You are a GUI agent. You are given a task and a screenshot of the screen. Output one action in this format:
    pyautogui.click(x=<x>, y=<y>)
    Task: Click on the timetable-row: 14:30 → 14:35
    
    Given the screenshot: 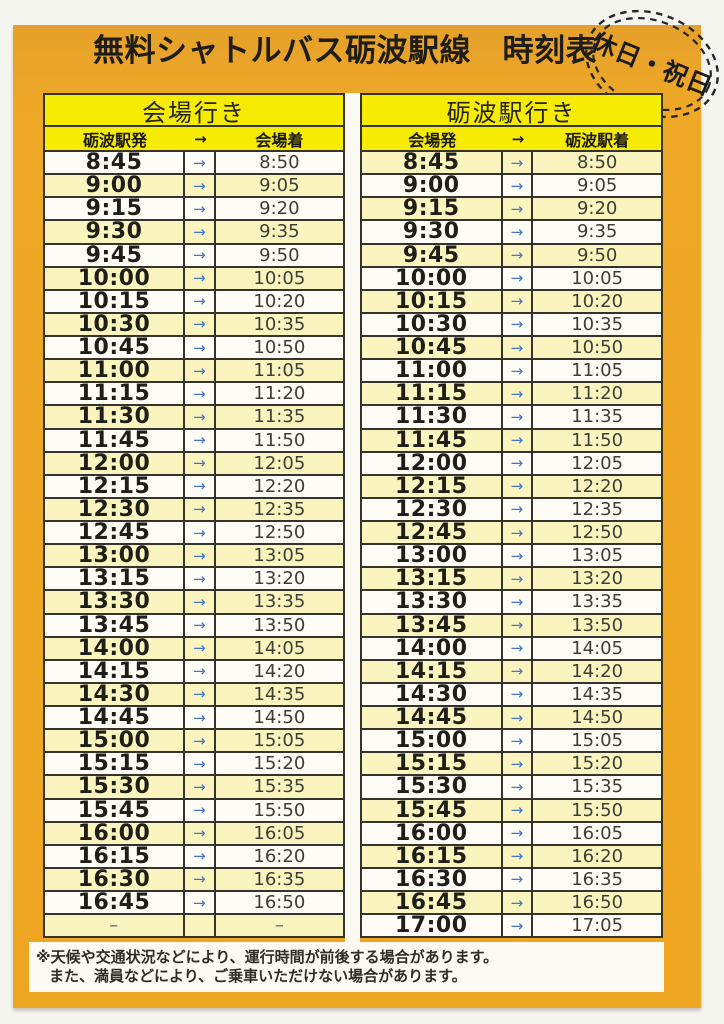 What is the action you would take?
    pyautogui.click(x=194, y=693)
    